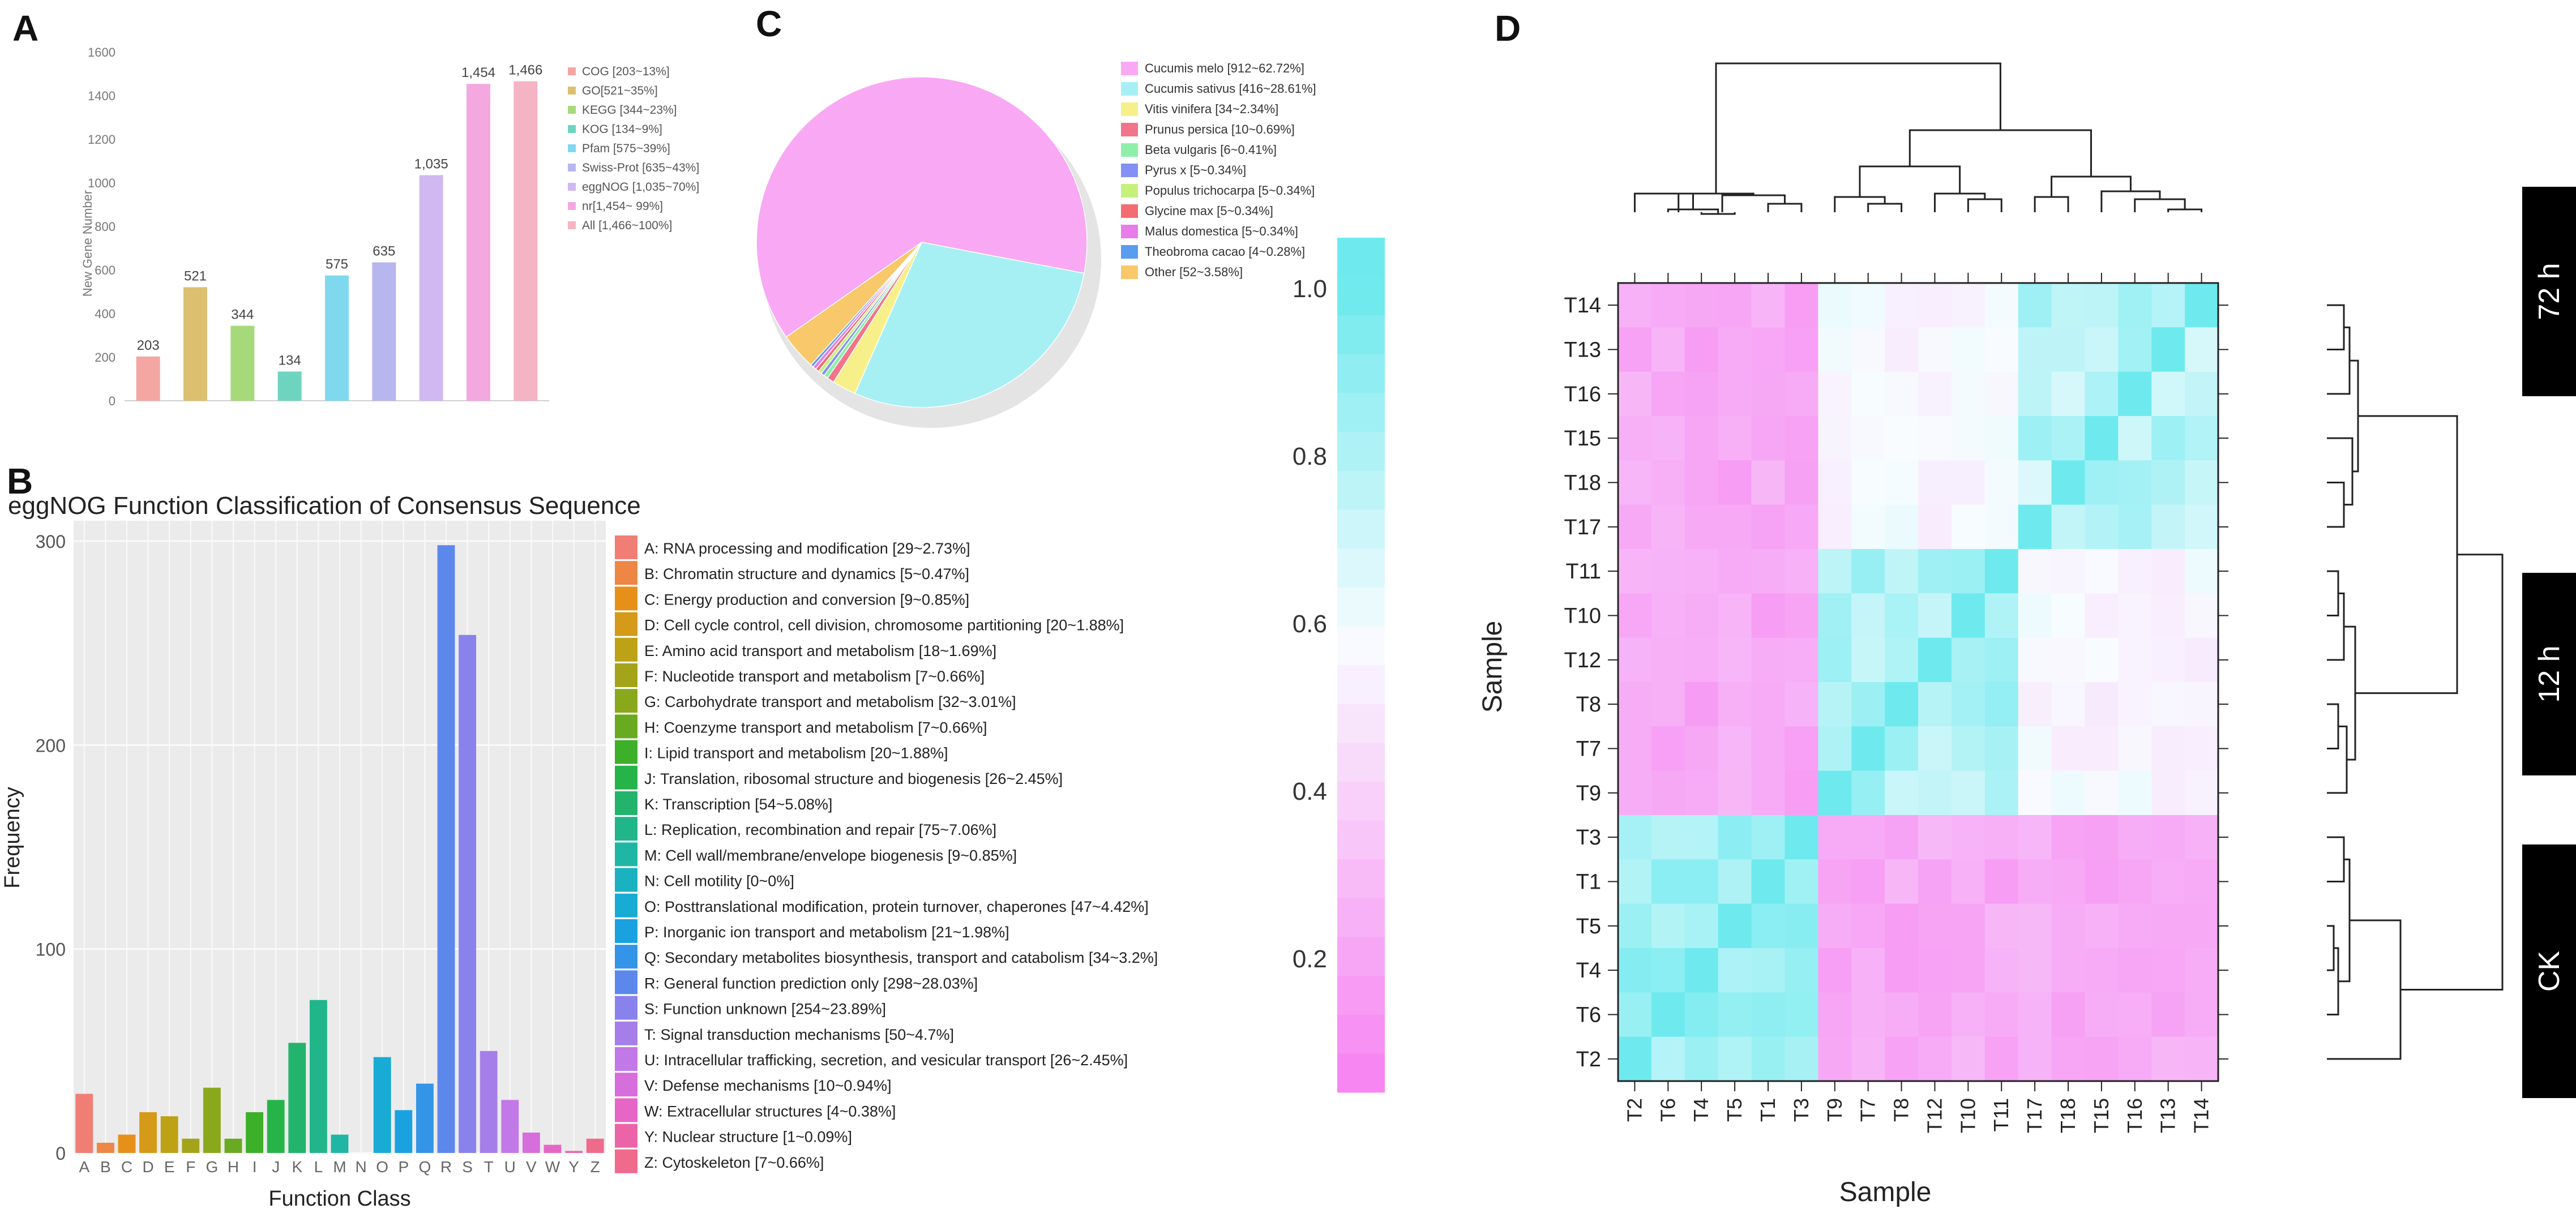 Image resolution: width=2576 pixels, height=1209 pixels. Describe the element at coordinates (467, 1167) in the screenshot. I see `panel-b-x-tick-label: S` at that location.